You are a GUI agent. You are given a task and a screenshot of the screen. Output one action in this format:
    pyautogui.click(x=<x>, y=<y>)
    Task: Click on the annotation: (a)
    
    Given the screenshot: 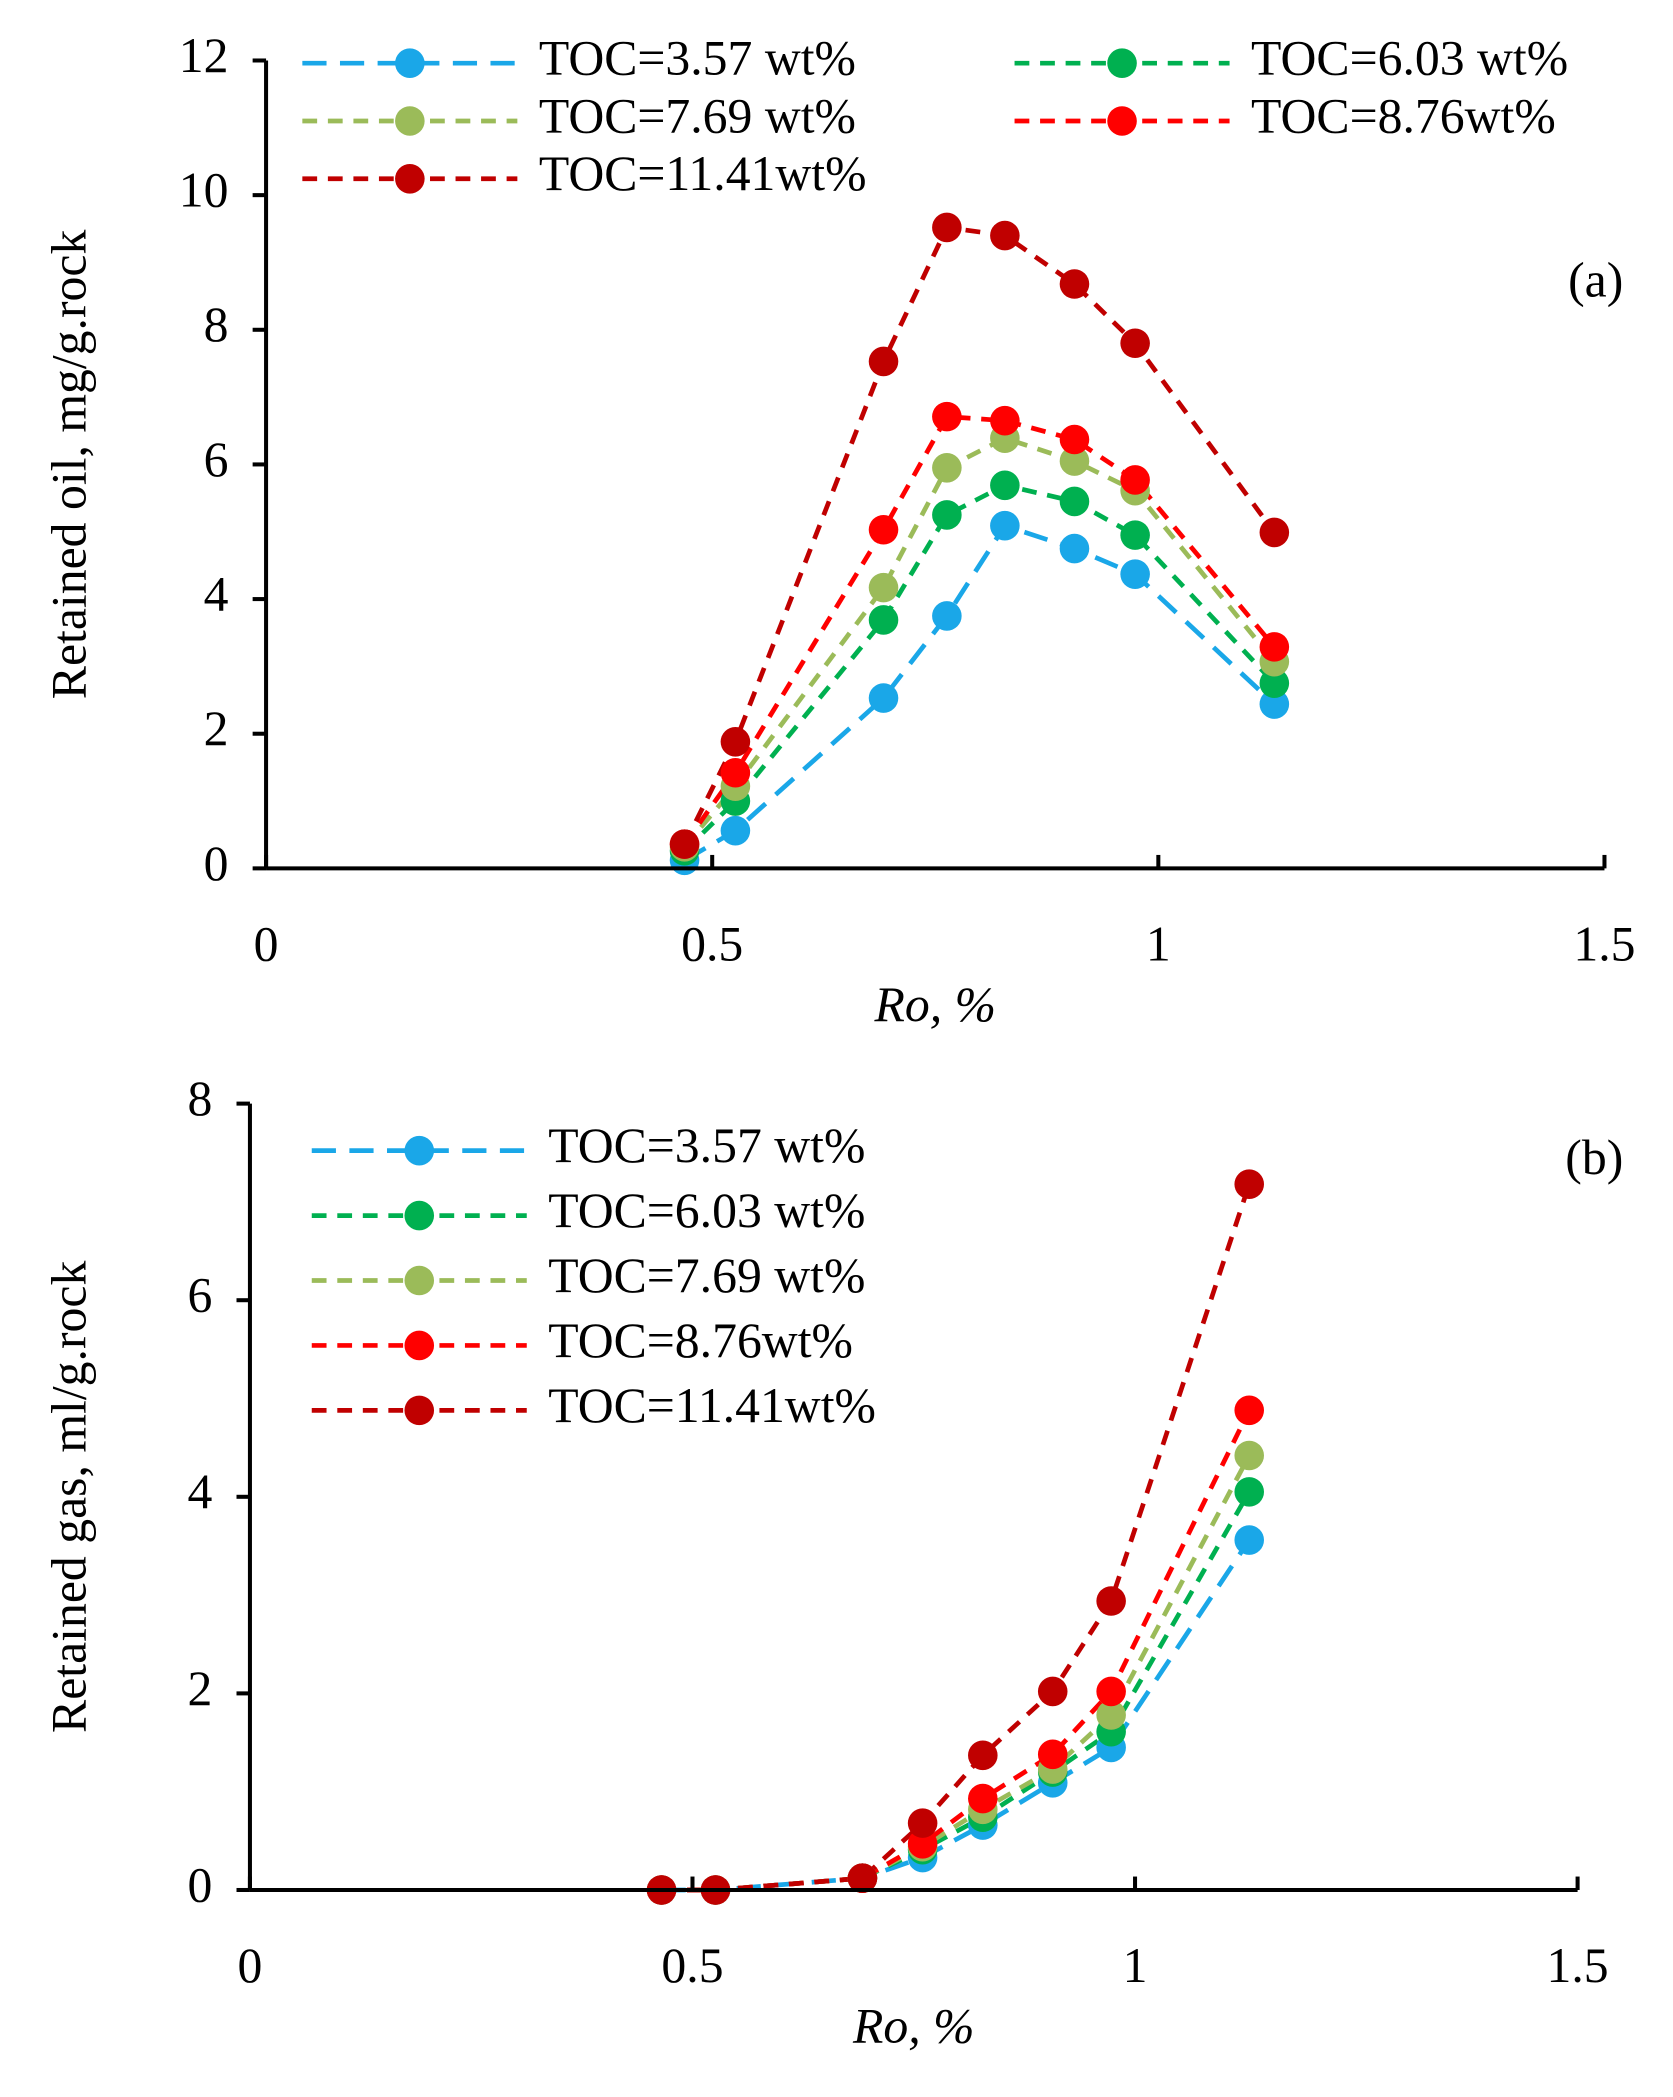 What is the action you would take?
    pyautogui.click(x=1595, y=279)
    